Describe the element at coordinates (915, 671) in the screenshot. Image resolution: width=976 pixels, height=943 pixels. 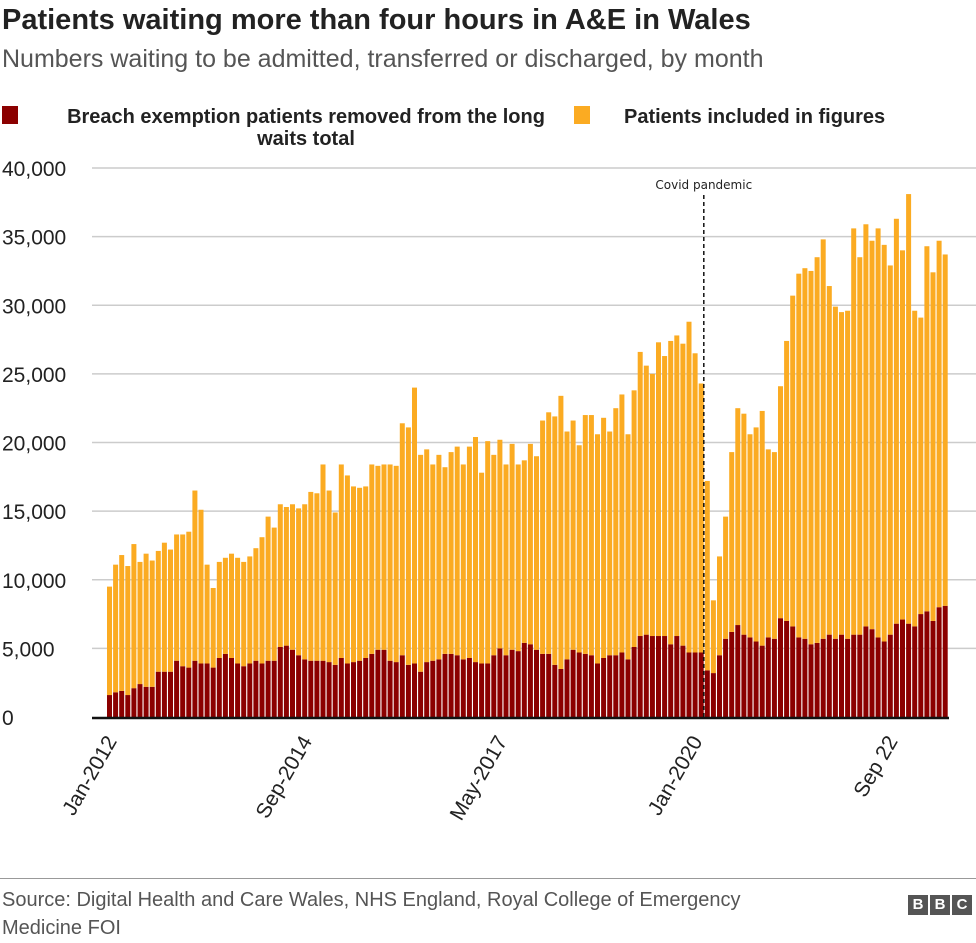
I see `bar-breach-Jan-2023` at that location.